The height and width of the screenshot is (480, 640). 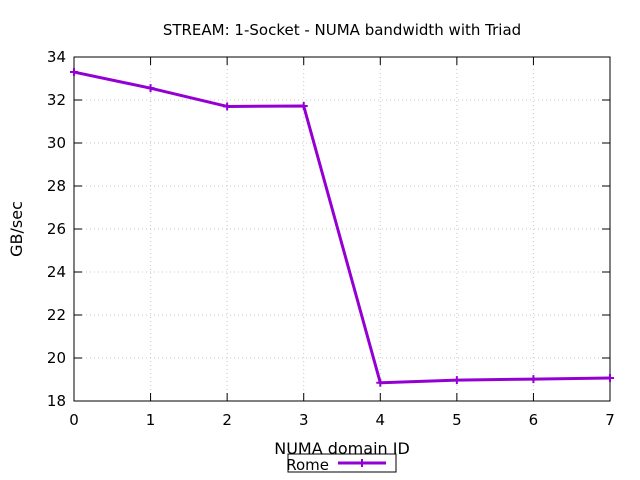 What do you see at coordinates (342, 448) in the screenshot?
I see `x-axis-label: NUMA domain ID` at bounding box center [342, 448].